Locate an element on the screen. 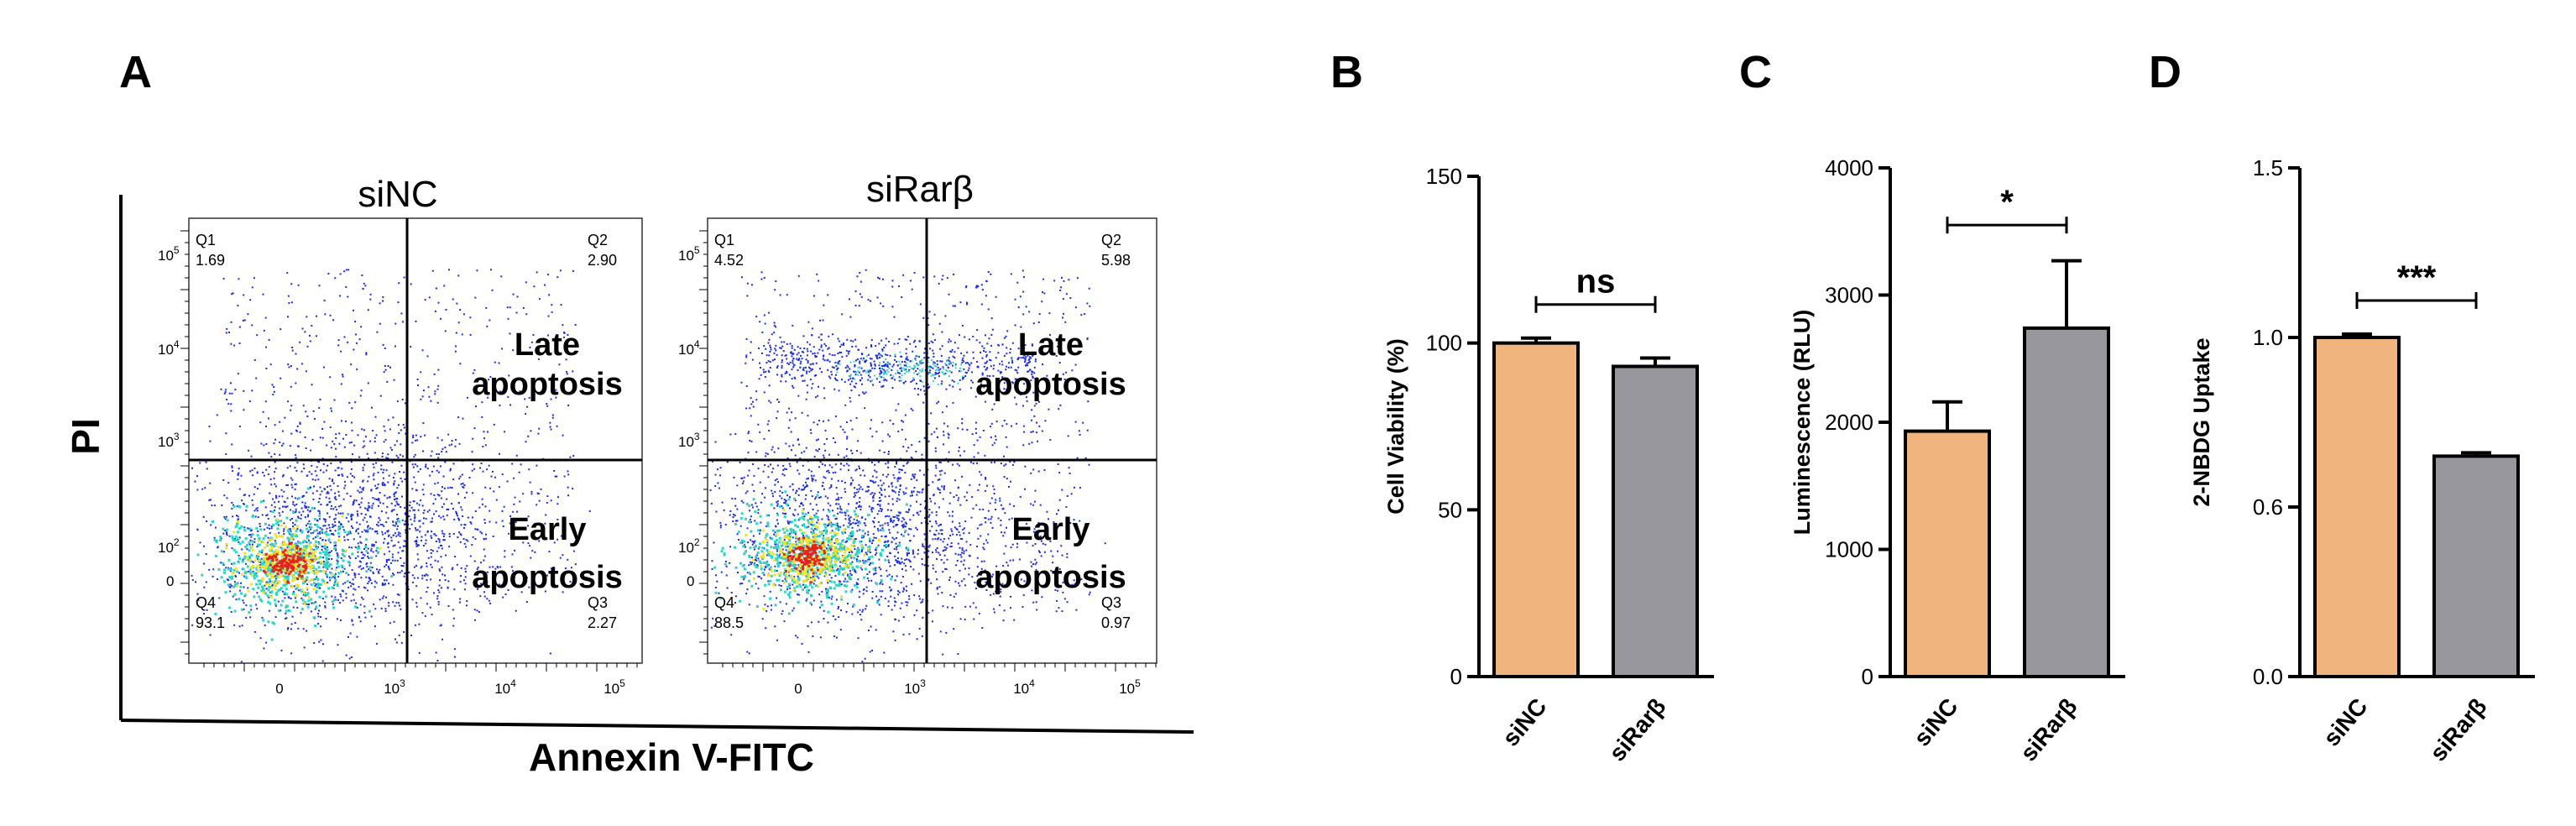 The height and width of the screenshot is (826, 2576). y-tick-label: 105 is located at coordinates (169, 254).